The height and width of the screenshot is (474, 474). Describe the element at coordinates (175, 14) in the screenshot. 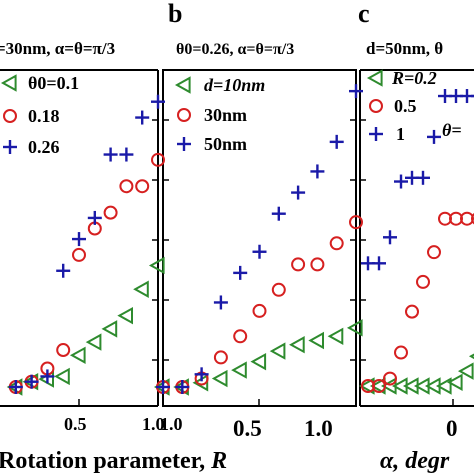

I see `panel-letter-b: b` at that location.